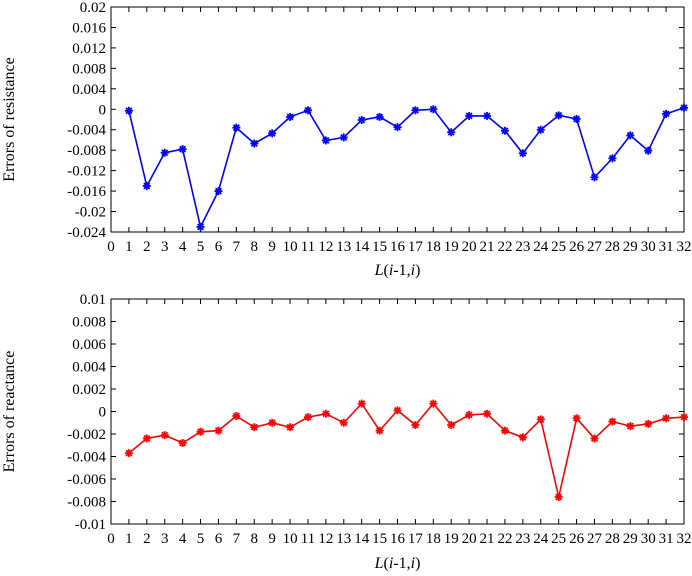  I want to click on x-tick-label: 29, so click(630, 247).